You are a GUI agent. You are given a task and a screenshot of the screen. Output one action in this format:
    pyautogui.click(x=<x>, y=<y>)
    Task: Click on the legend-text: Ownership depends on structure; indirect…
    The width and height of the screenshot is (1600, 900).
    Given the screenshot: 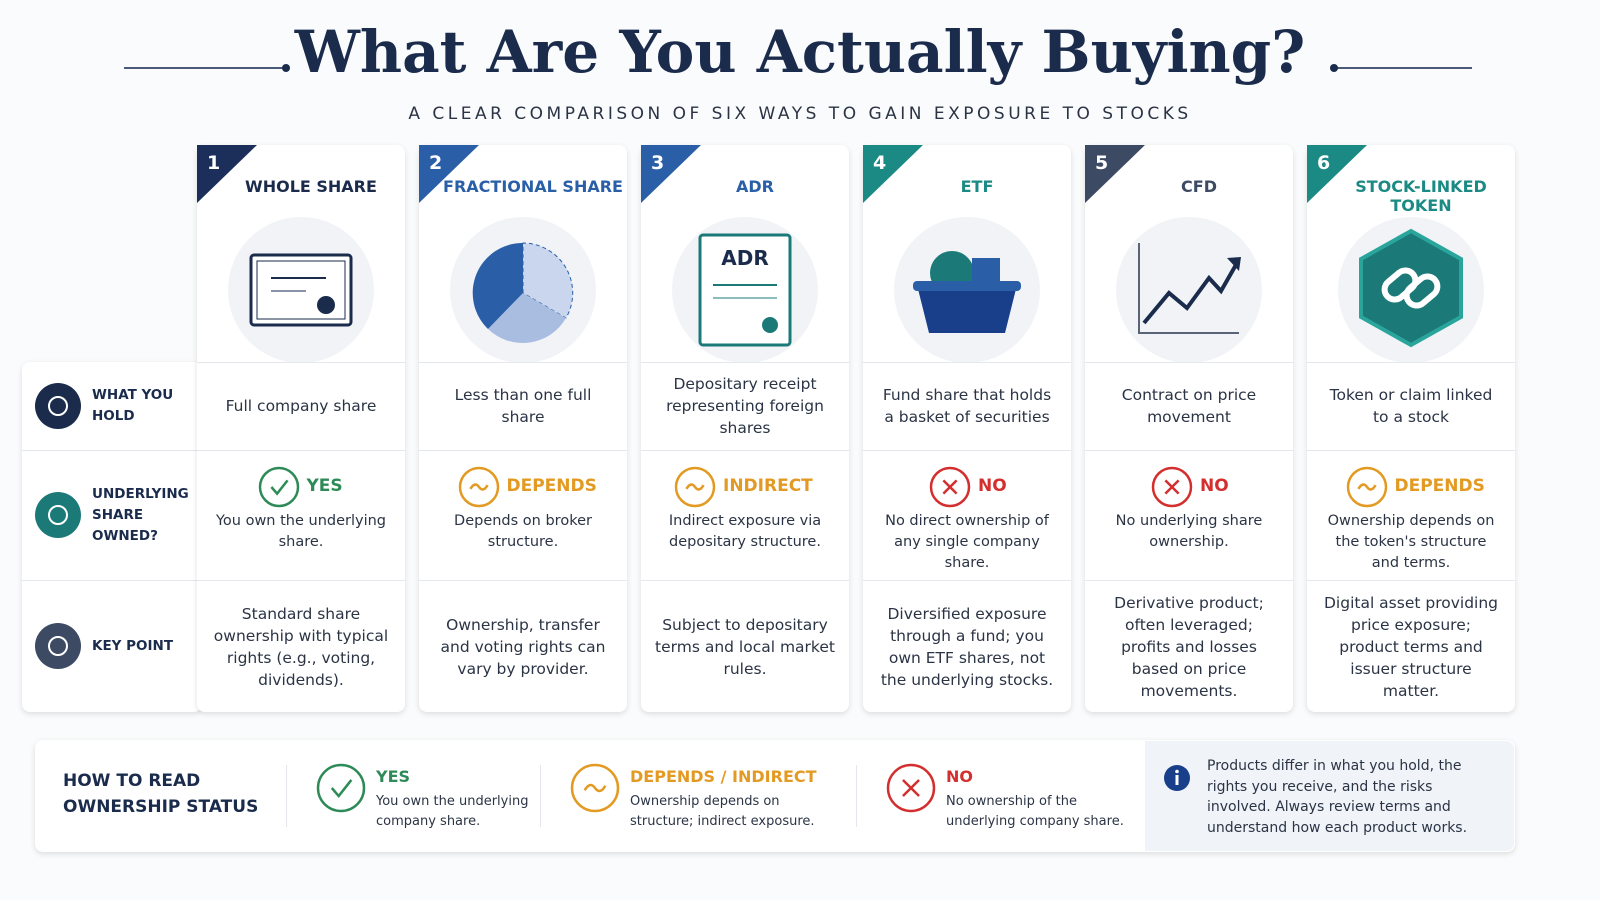 What is the action you would take?
    pyautogui.click(x=722, y=811)
    